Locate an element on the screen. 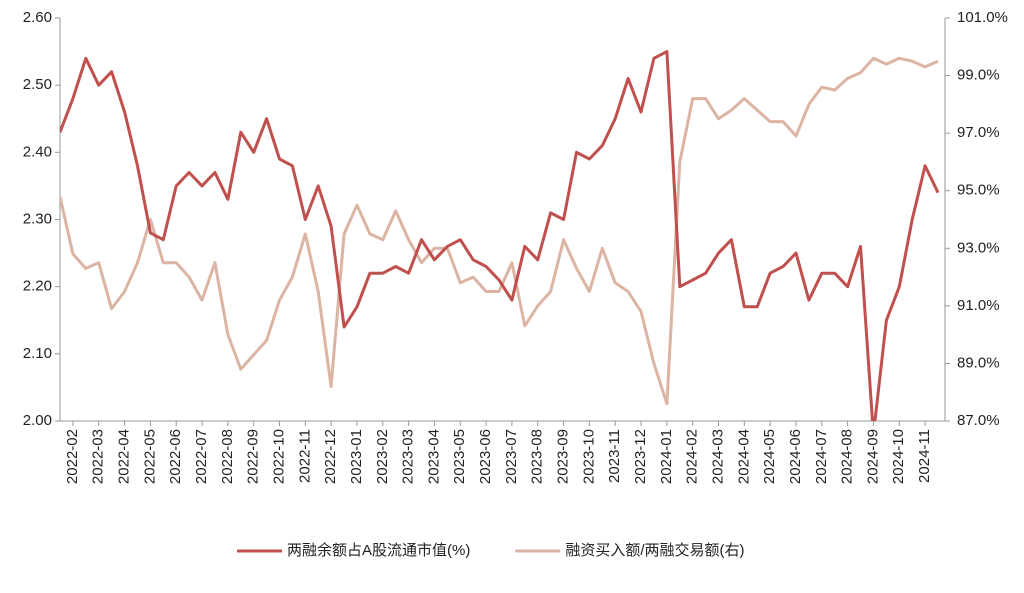 The image size is (1024, 593). x-tick-label: 2023-01 is located at coordinates (356, 456).